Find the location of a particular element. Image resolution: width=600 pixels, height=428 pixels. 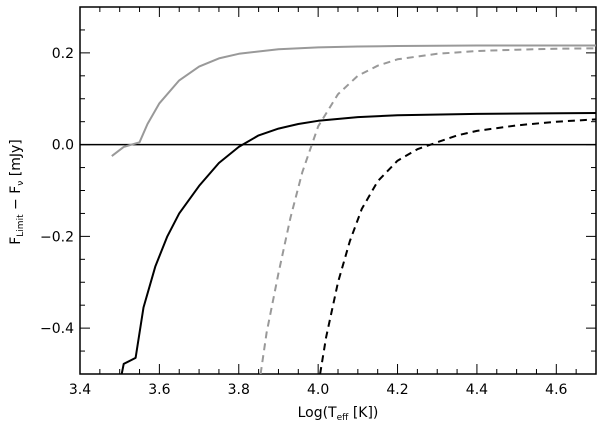

y-tick-label: −0.2 is located at coordinates (57, 237).